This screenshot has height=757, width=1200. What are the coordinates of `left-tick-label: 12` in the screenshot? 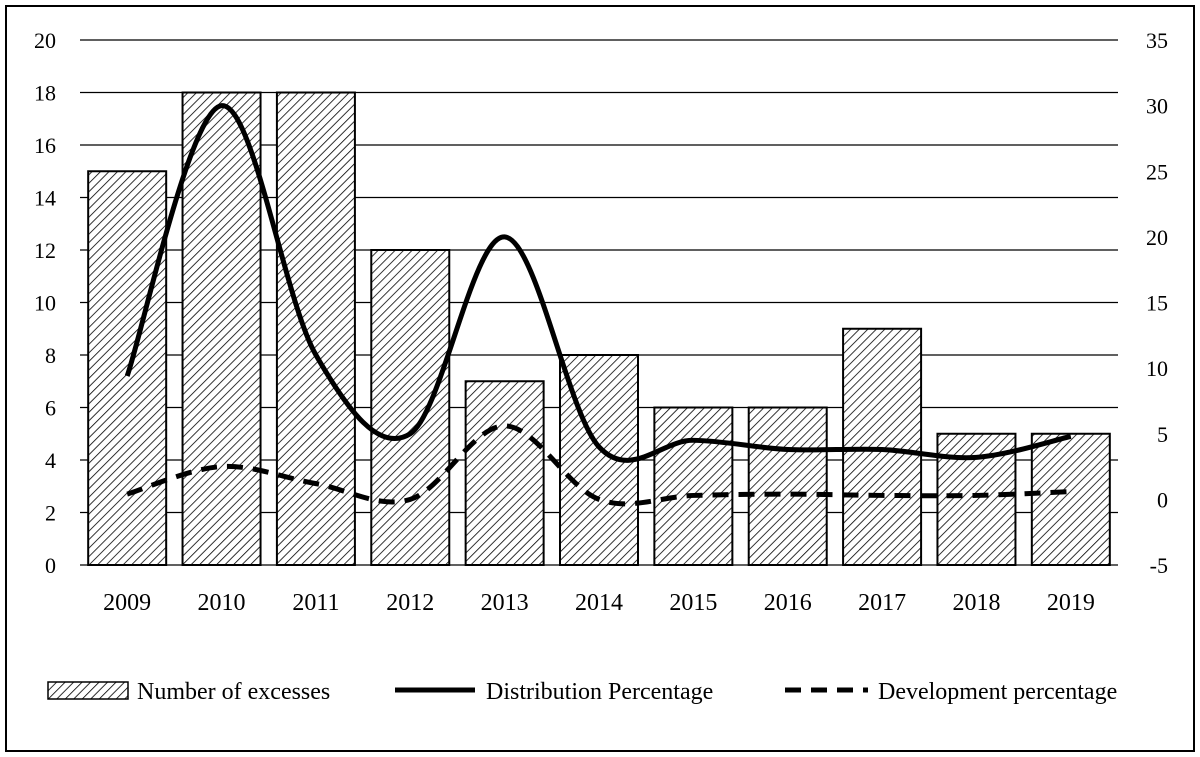 It's located at (45, 250).